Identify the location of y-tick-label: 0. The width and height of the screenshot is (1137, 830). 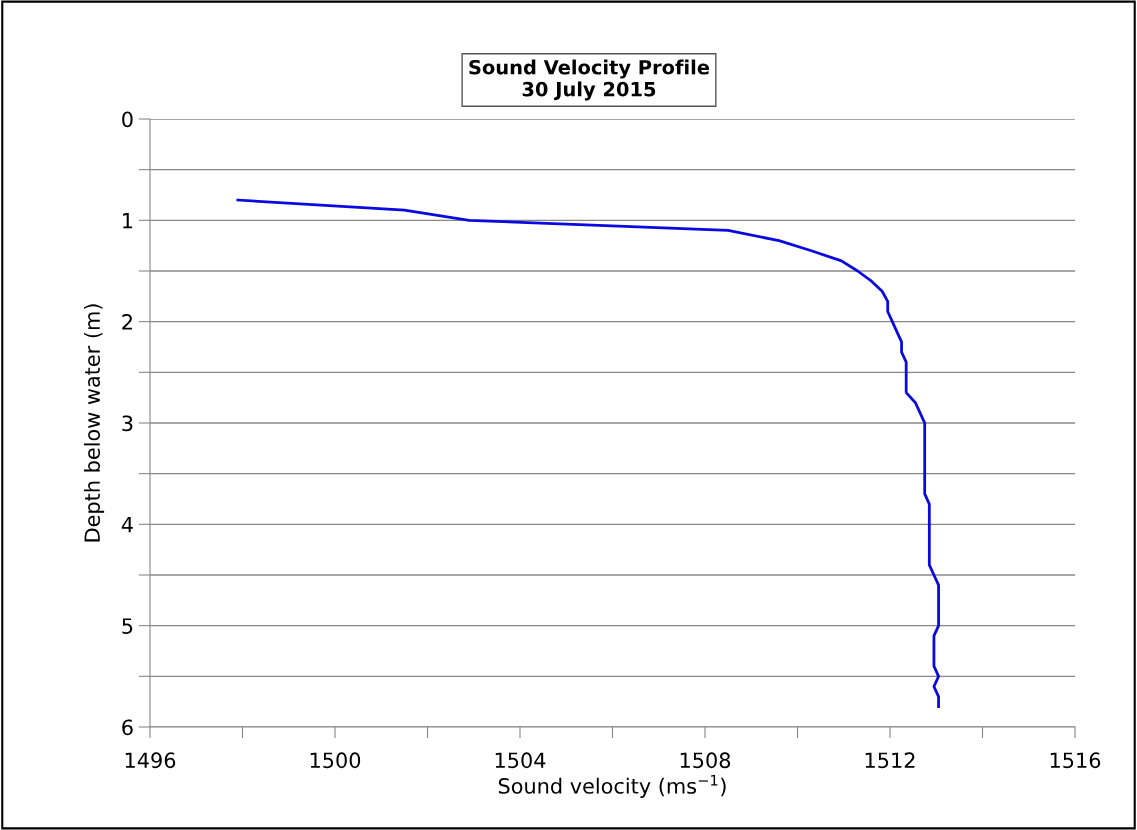
(127, 119).